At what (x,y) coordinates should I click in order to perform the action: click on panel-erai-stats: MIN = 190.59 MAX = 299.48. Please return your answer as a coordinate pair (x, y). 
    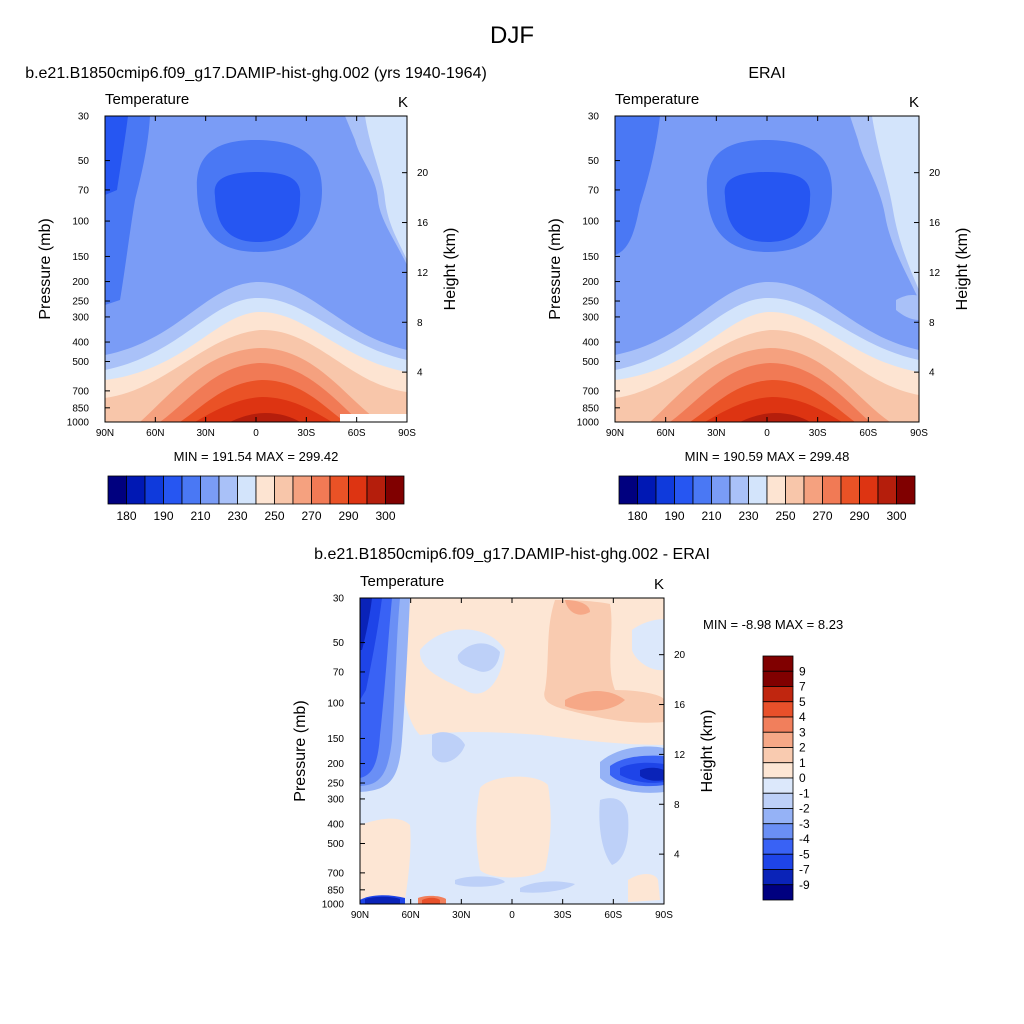
    Looking at the image, I should click on (767, 456).